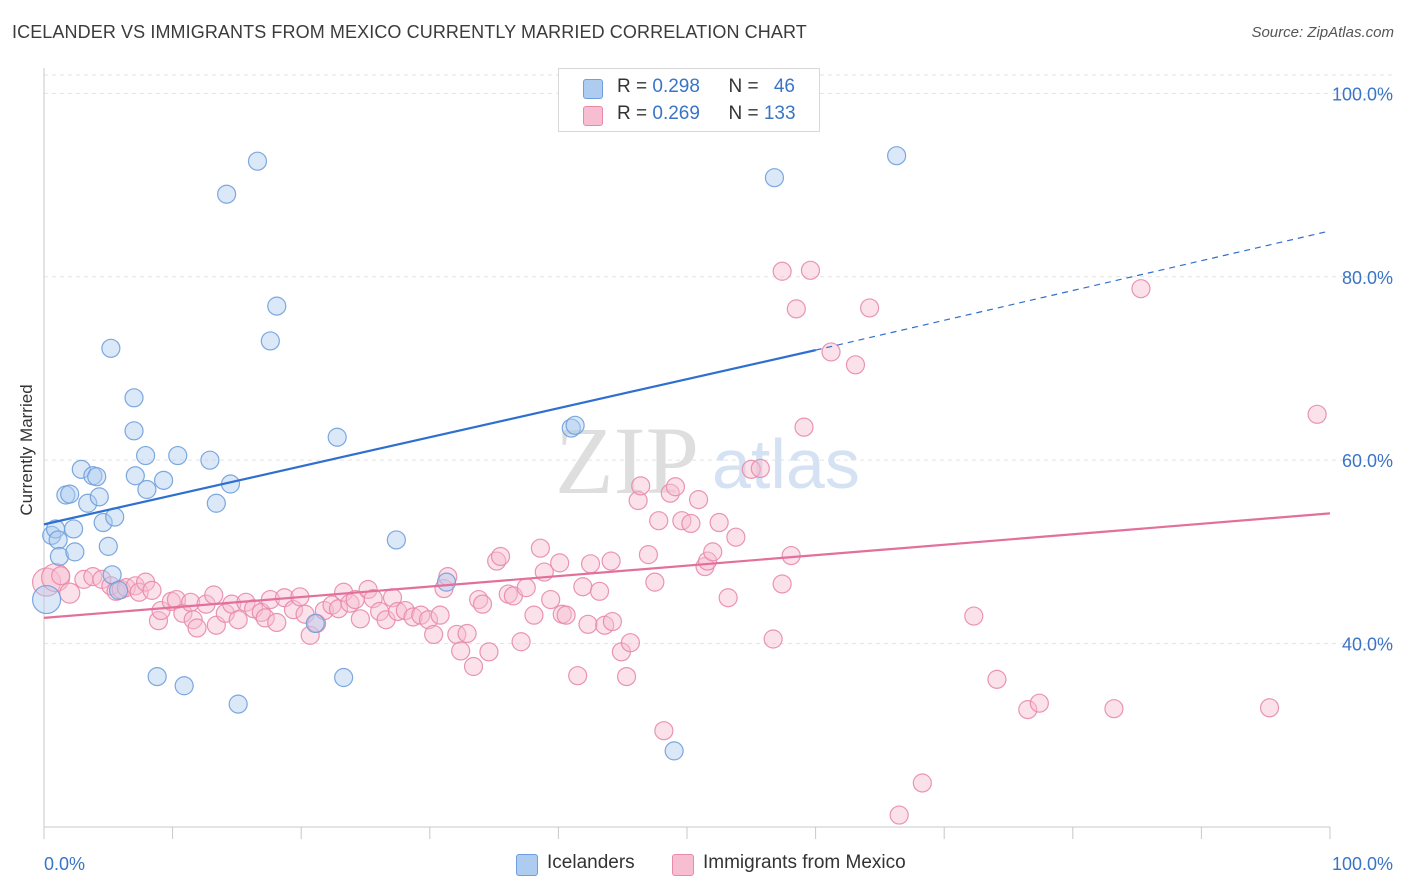 This screenshot has height=892, width=1406. Describe the element at coordinates (786, 464) in the screenshot. I see `watermark-atlas: atlas` at that location.